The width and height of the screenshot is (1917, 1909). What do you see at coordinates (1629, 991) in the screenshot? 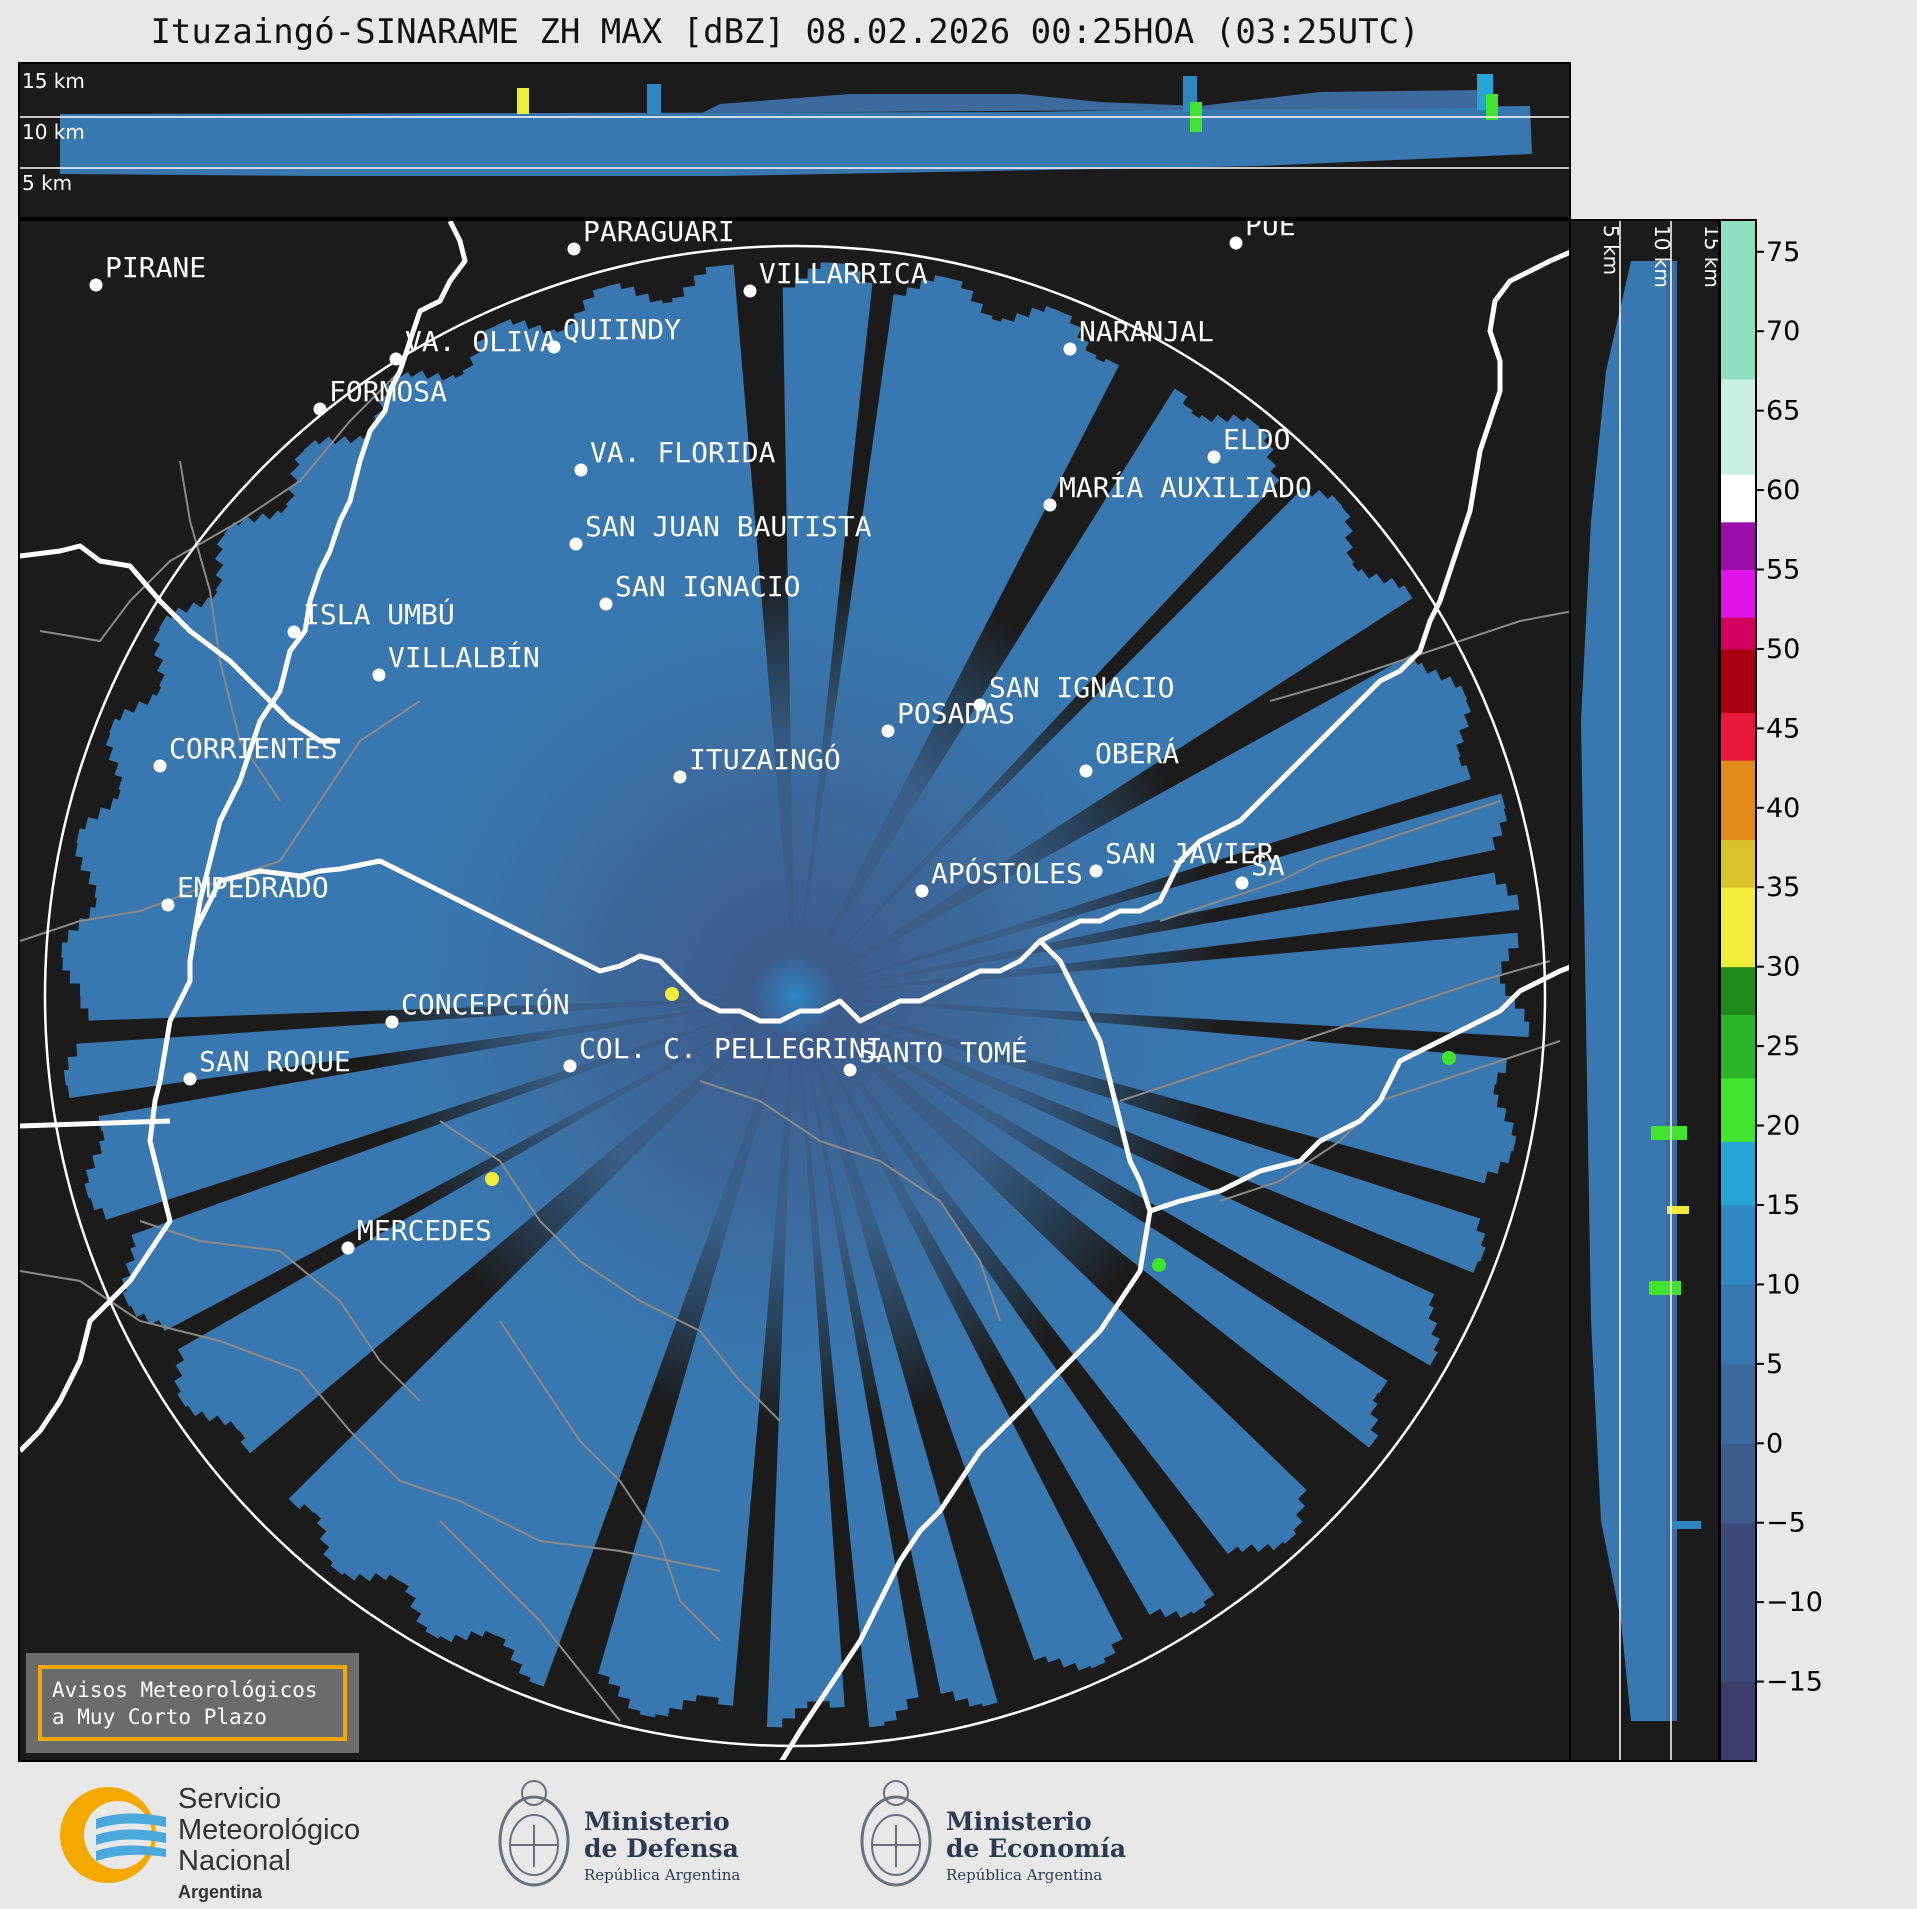
I see `right-xsec-echo` at bounding box center [1629, 991].